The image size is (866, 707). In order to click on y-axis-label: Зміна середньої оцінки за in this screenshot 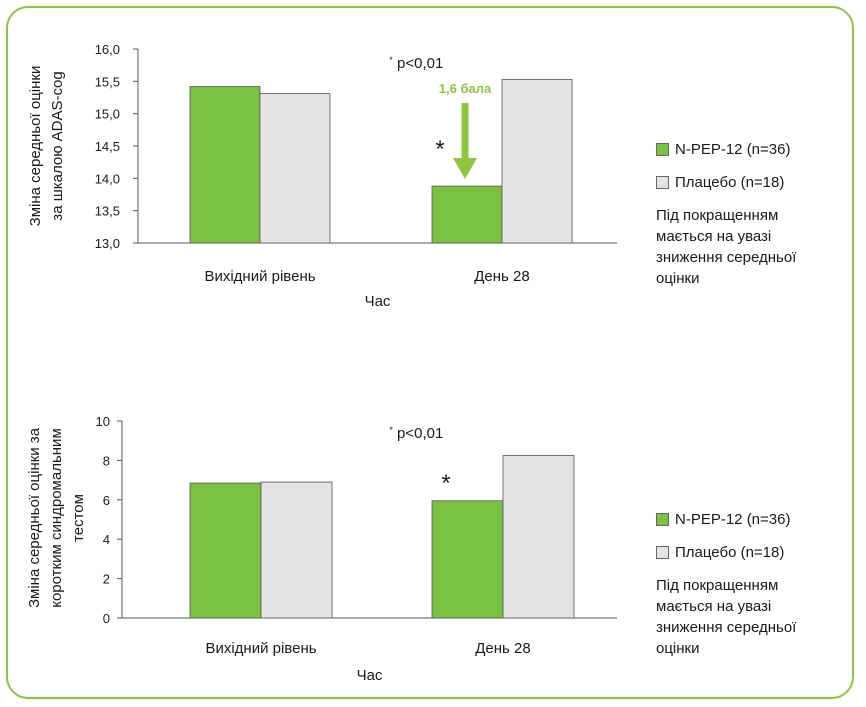, I will do `click(34, 517)`.